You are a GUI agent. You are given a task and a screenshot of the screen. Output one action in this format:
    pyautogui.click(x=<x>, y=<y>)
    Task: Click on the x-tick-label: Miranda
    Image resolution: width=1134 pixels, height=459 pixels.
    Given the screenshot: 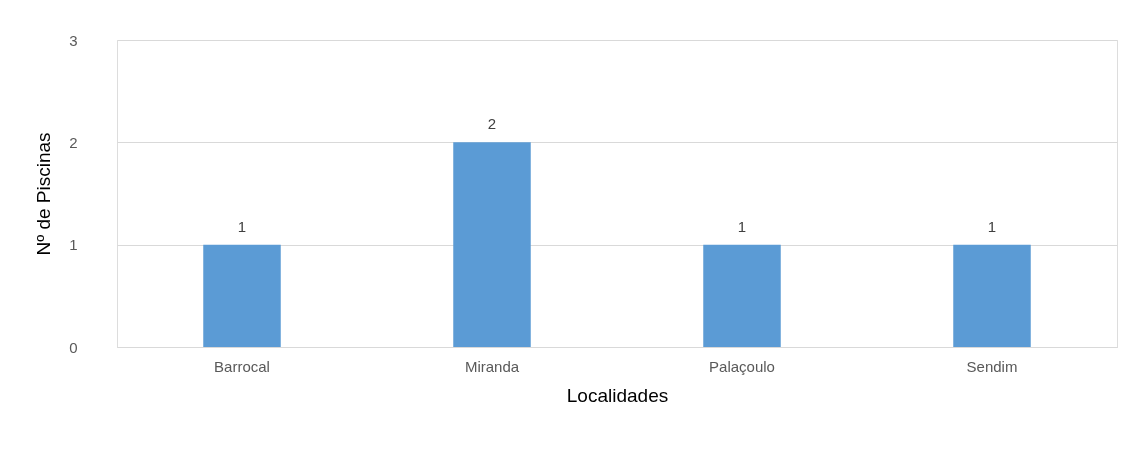 What is the action you would take?
    pyautogui.click(x=492, y=366)
    